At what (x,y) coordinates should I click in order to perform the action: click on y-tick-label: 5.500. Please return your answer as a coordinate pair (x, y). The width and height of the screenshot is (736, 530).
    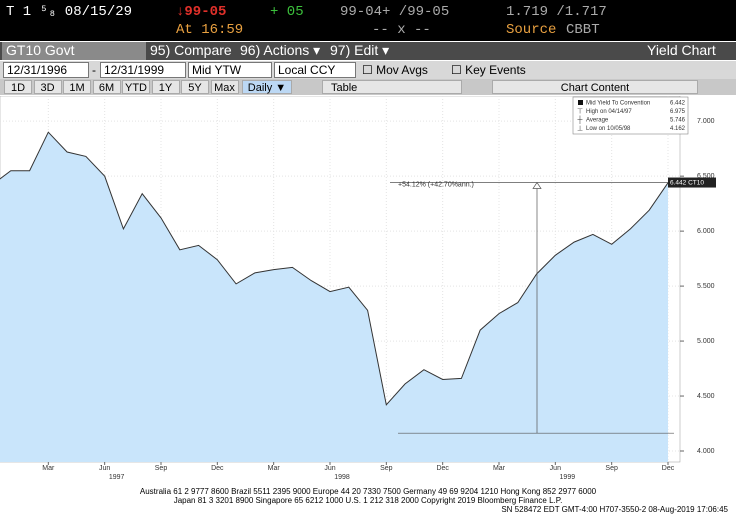
    Looking at the image, I should click on (706, 286).